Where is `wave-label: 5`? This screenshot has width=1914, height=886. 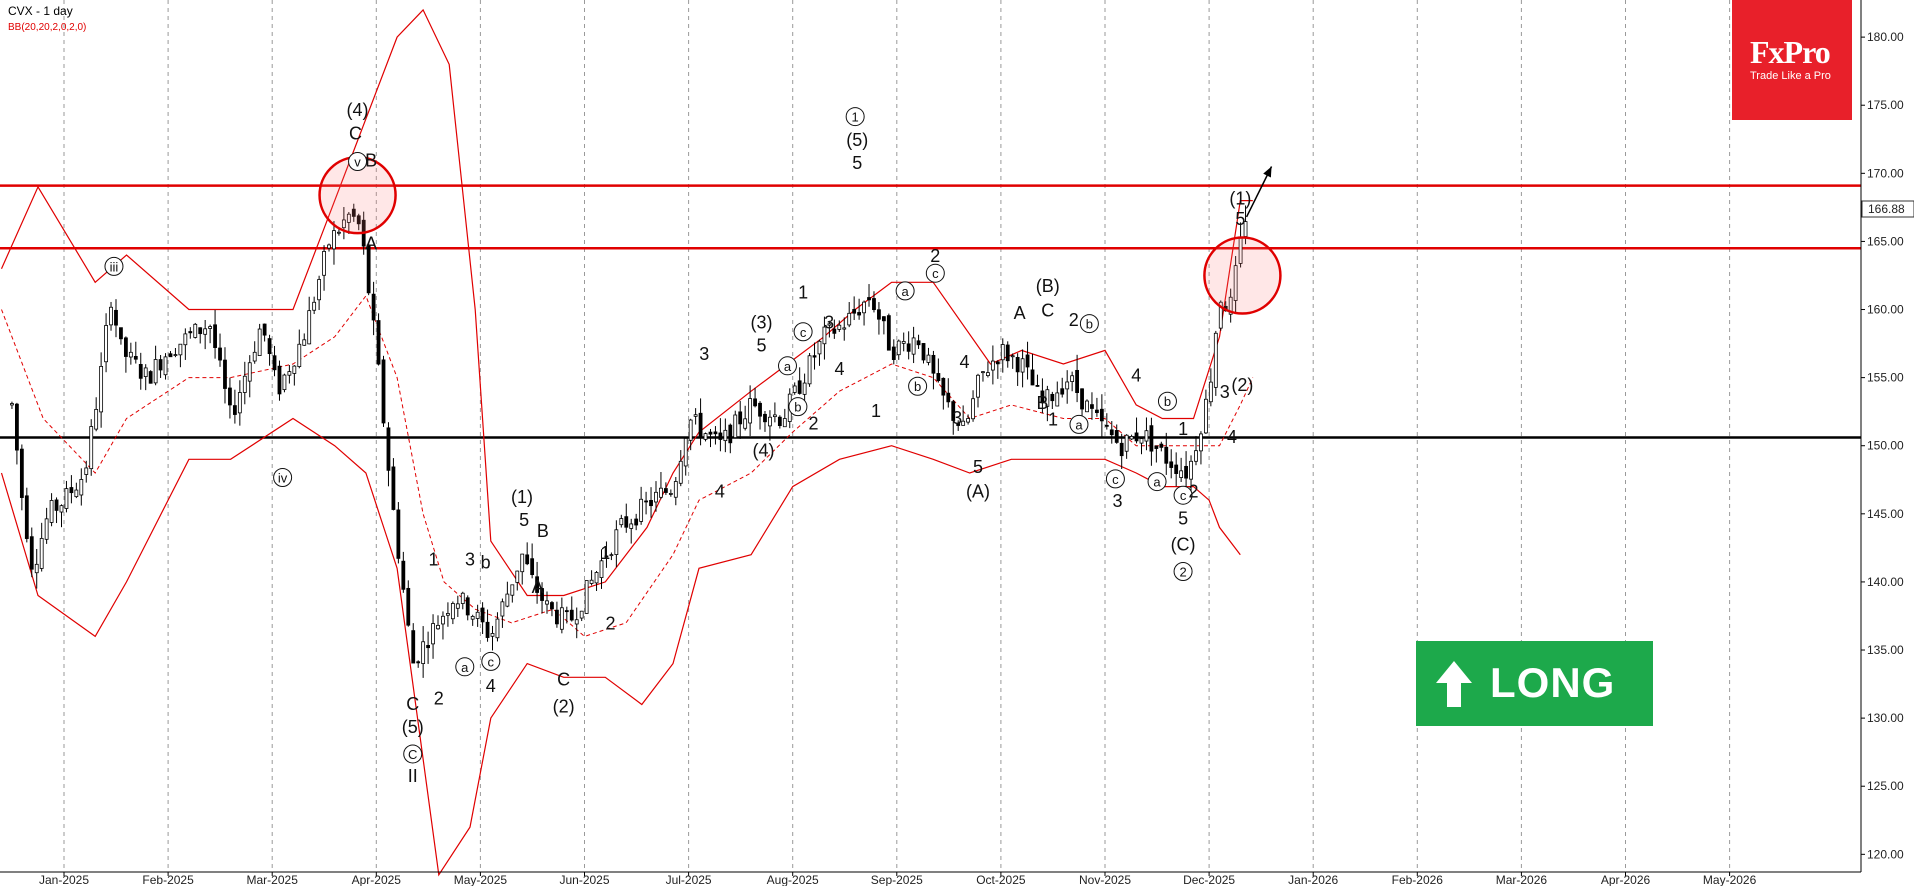 wave-label: 5 is located at coordinates (857, 163).